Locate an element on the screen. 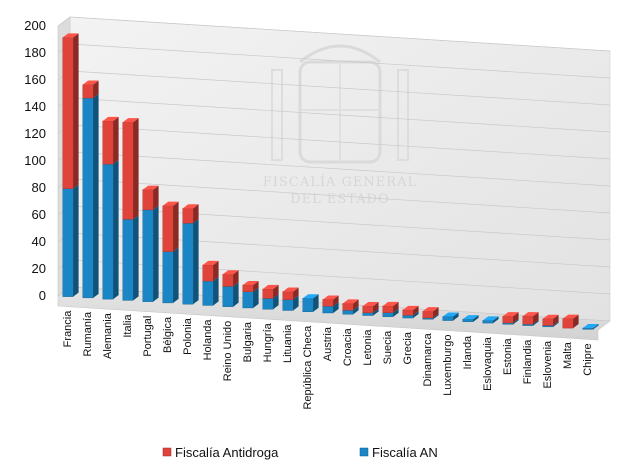  y-tick-label: 120 is located at coordinates (35, 133).